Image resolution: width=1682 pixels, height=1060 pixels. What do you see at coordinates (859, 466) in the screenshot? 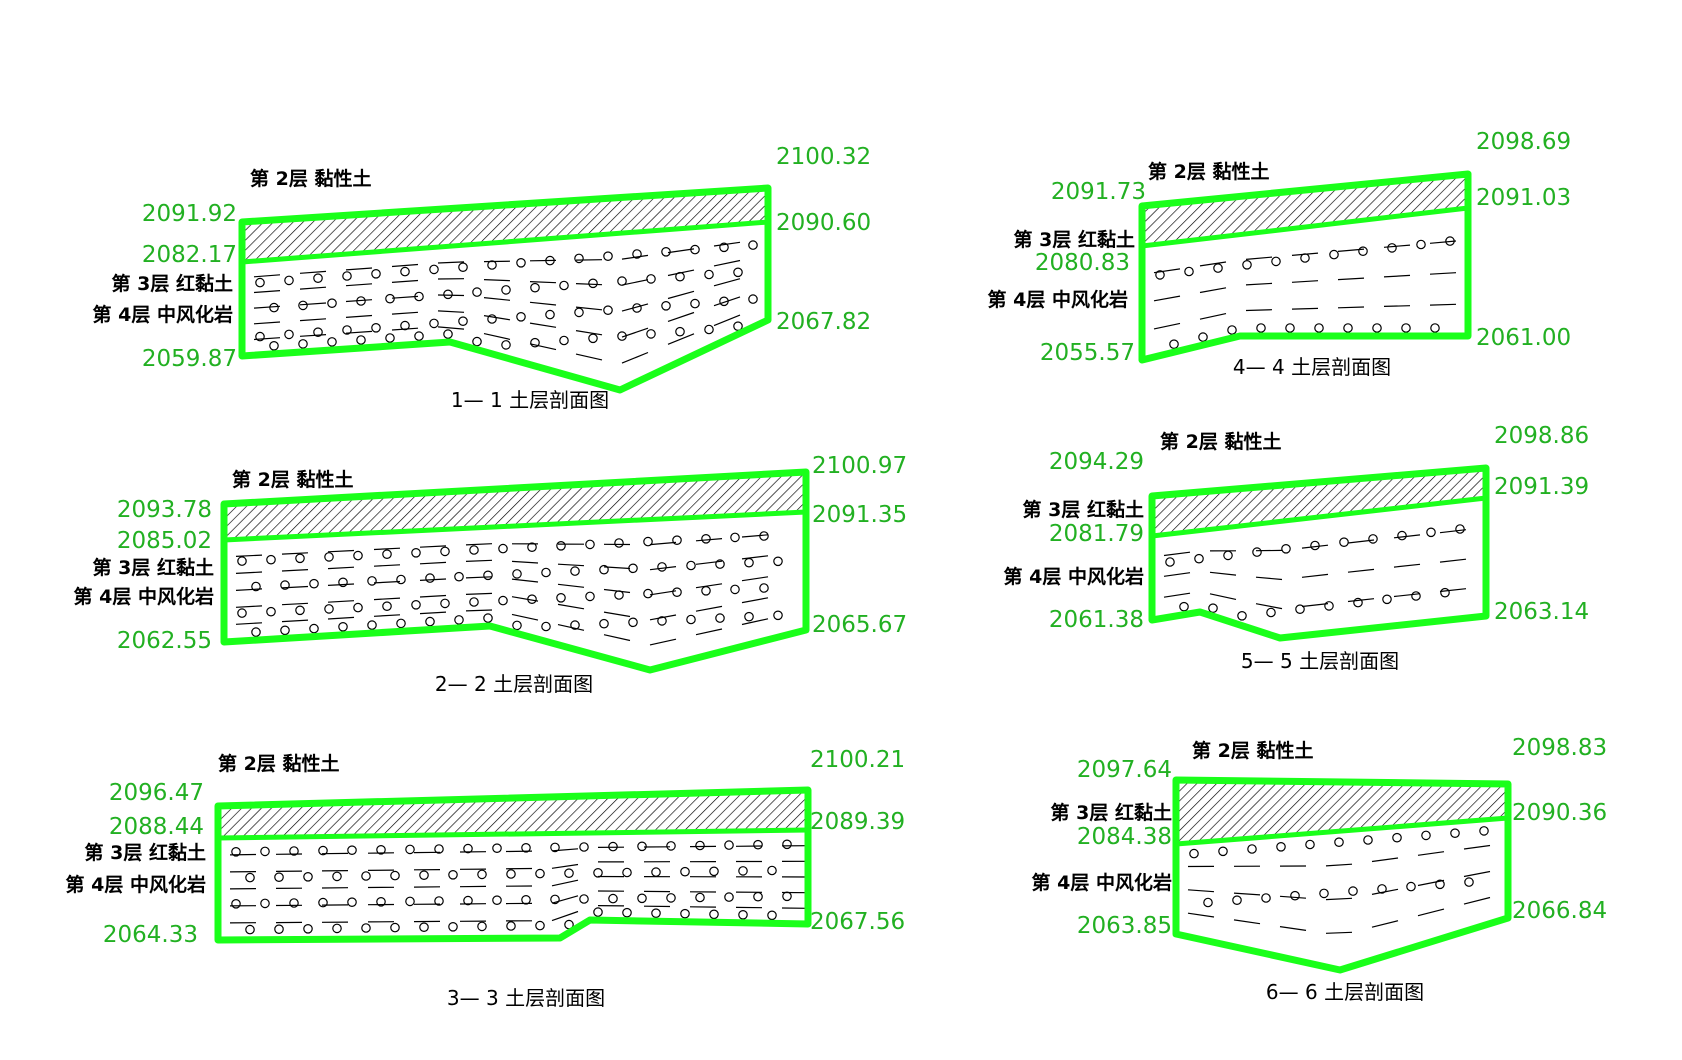
I see `elevation-right-top: 2100.97` at bounding box center [859, 466].